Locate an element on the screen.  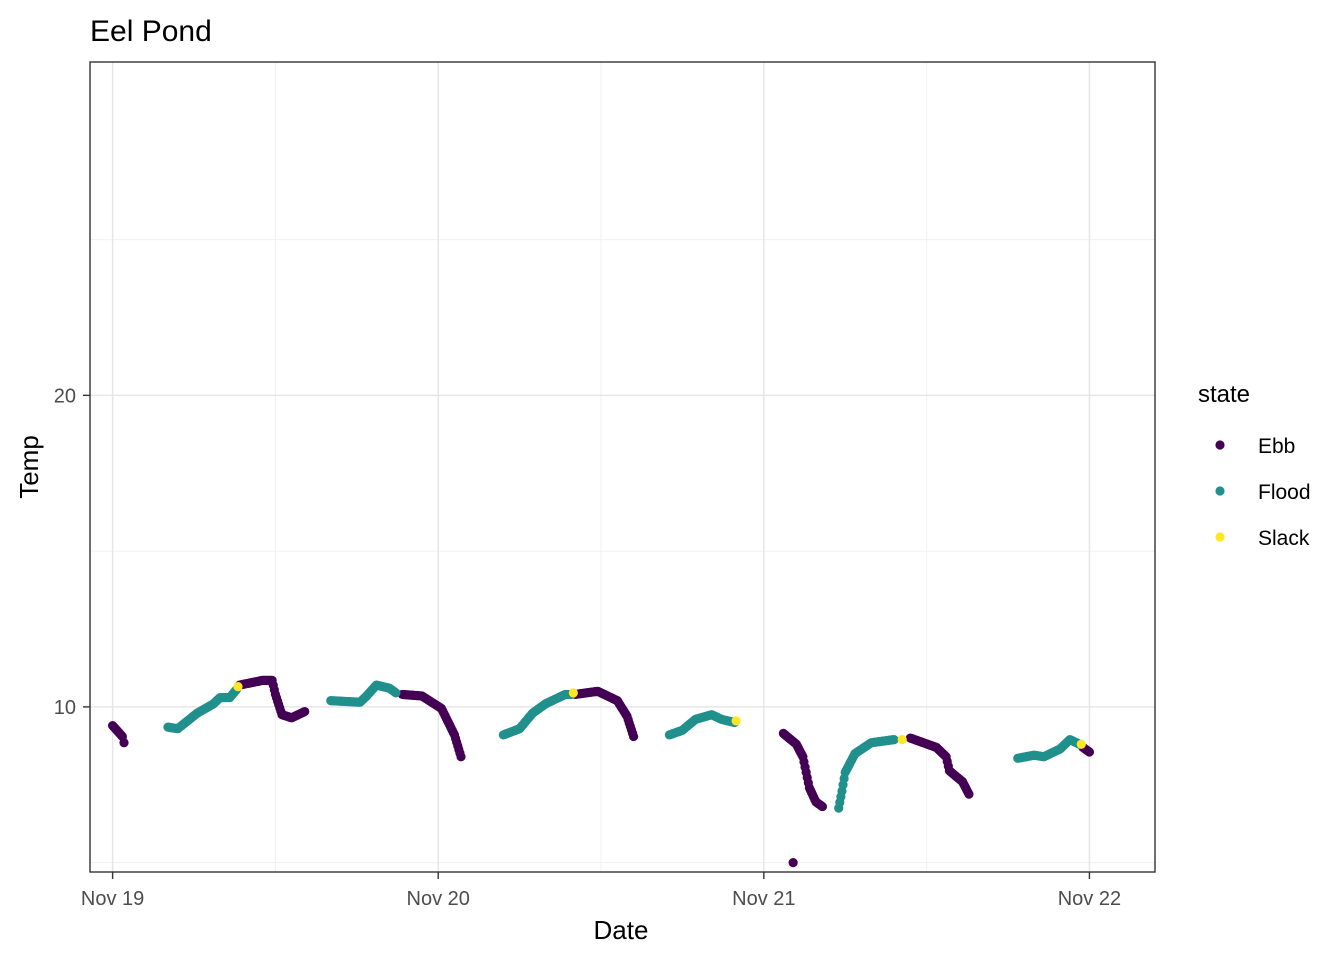
legend-label-flood: Flood is located at coordinates (1284, 492).